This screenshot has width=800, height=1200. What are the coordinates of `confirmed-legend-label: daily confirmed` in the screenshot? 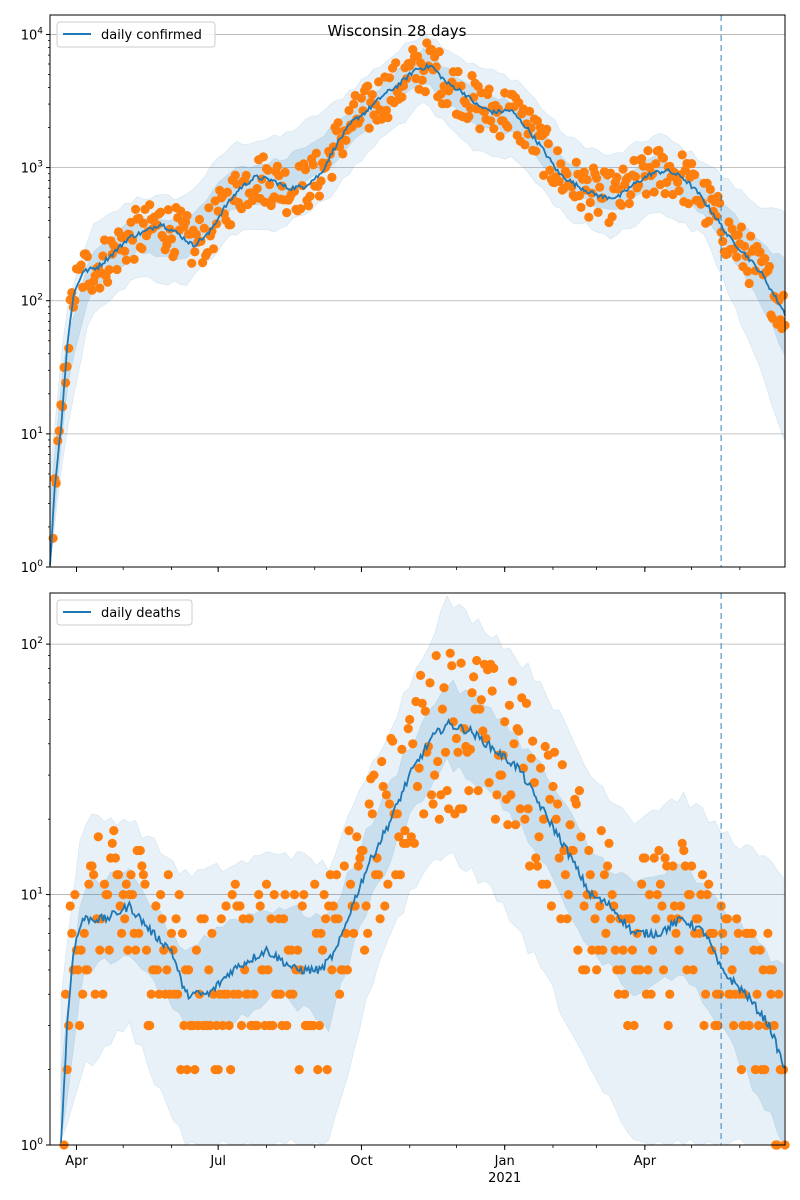 It's located at (151, 35).